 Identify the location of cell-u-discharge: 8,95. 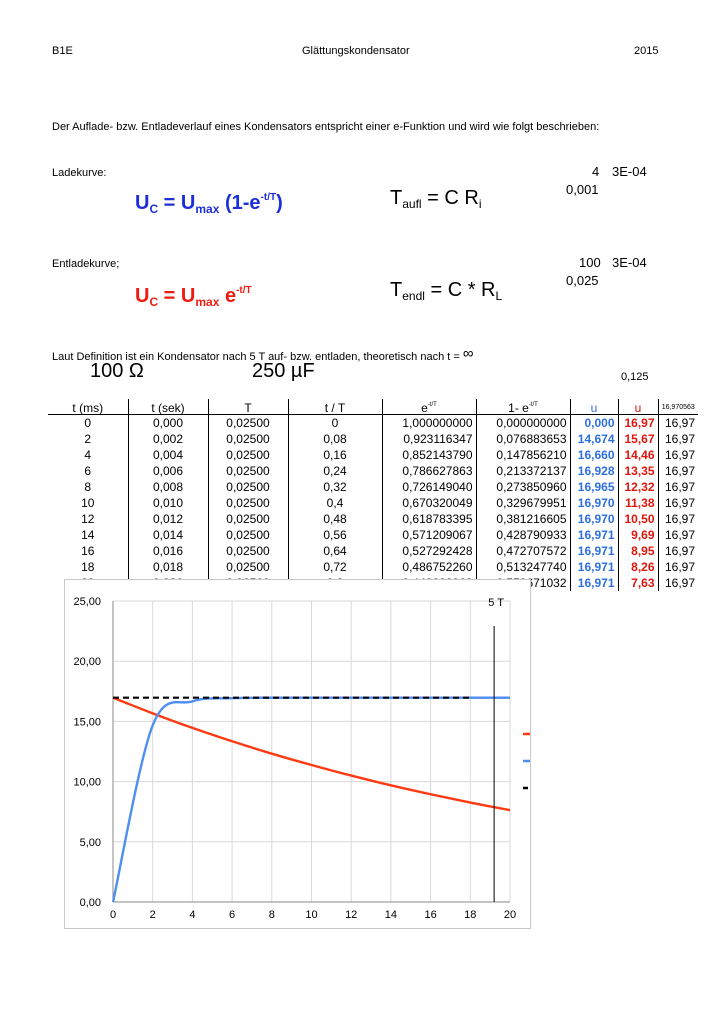
(638, 551).